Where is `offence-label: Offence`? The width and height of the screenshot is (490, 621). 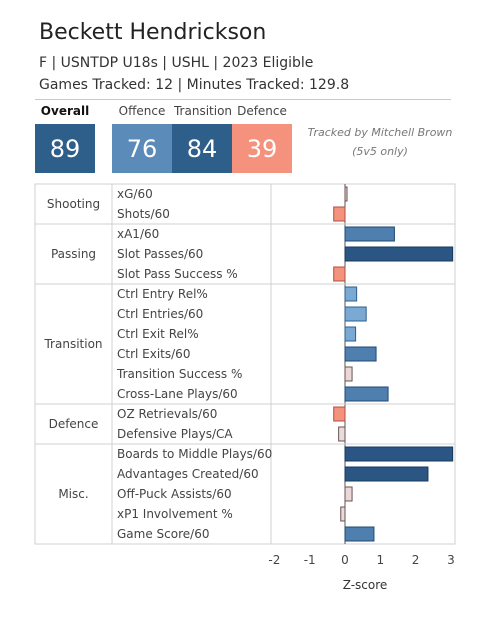
offence-label: Offence is located at coordinates (142, 111).